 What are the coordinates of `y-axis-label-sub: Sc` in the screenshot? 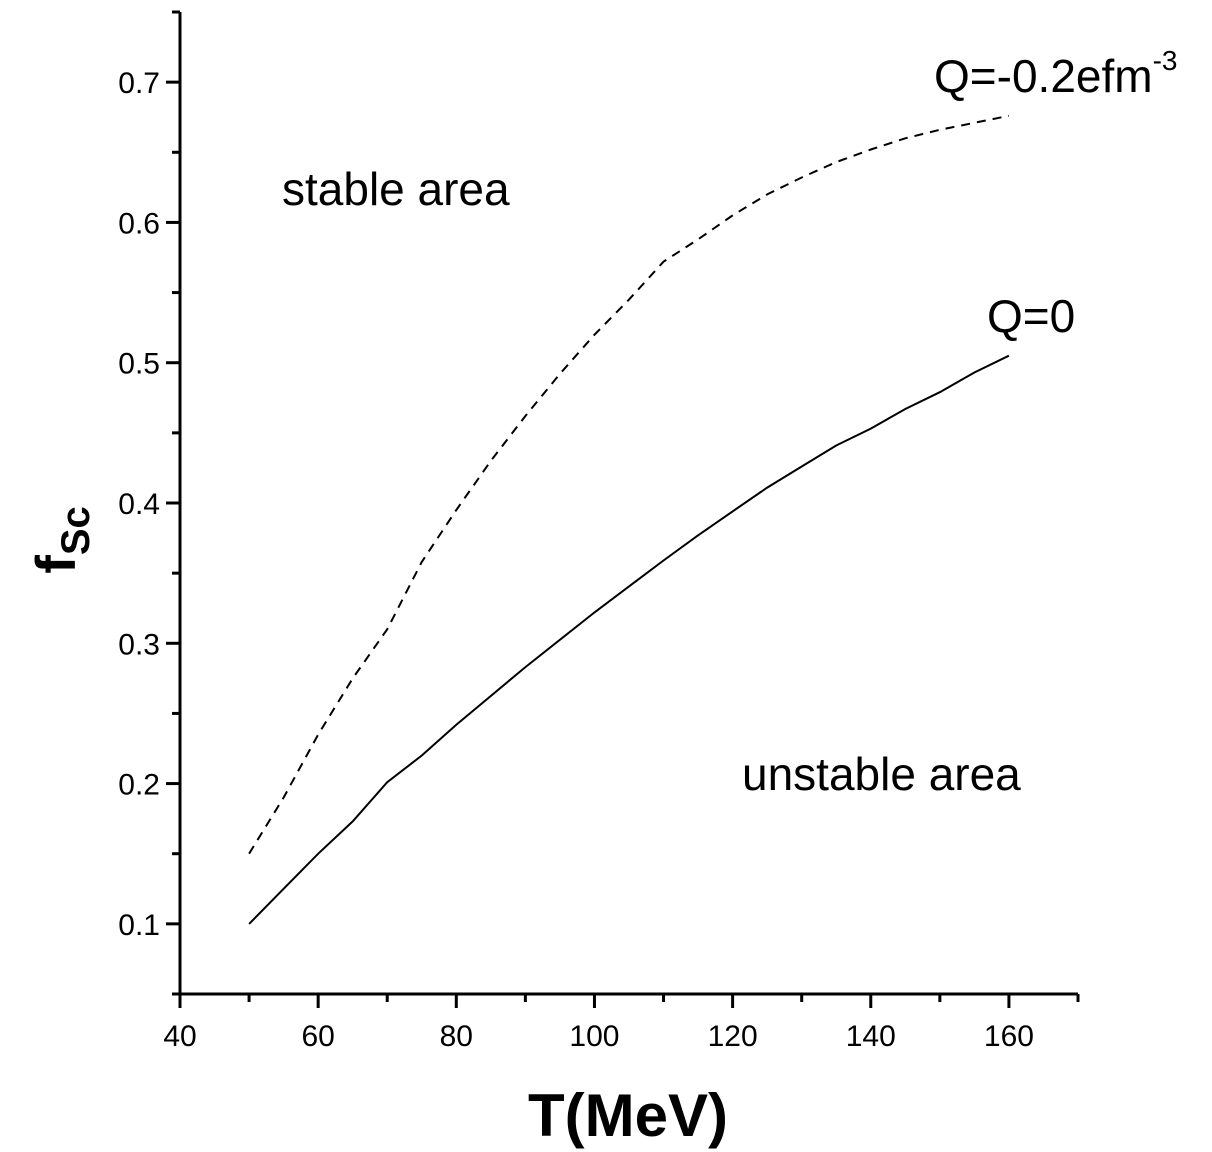 It's located at (76, 530).